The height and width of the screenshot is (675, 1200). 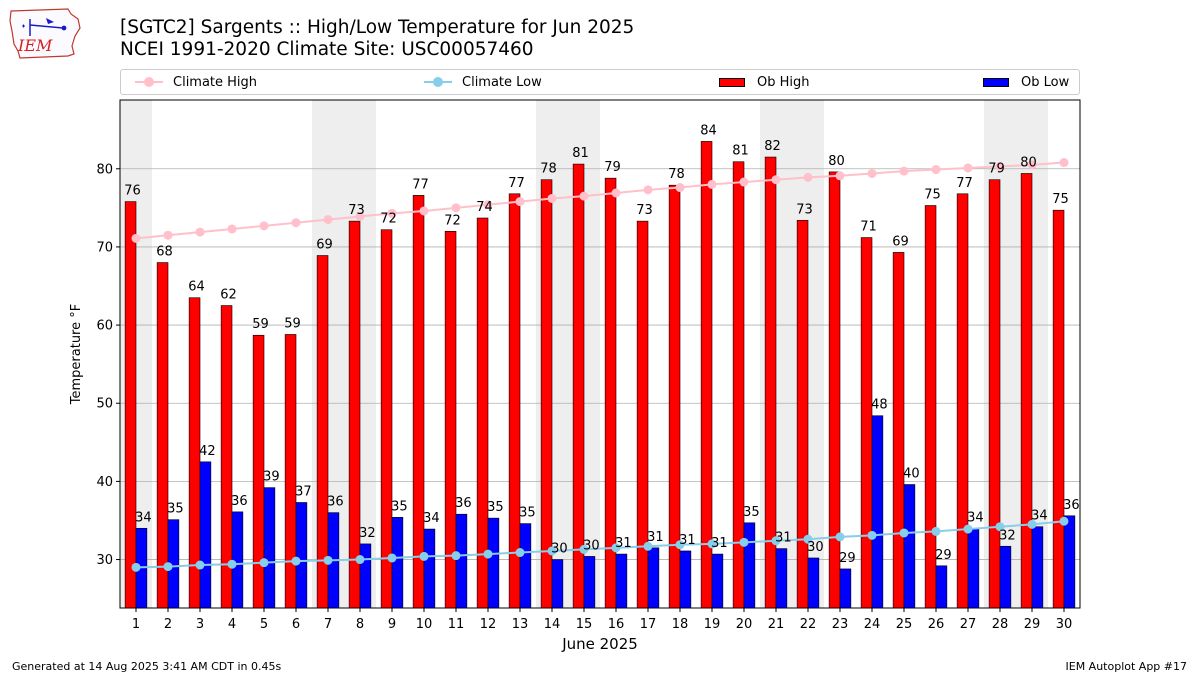 I want to click on legend-item-climate-high: Climate High, so click(x=196, y=82).